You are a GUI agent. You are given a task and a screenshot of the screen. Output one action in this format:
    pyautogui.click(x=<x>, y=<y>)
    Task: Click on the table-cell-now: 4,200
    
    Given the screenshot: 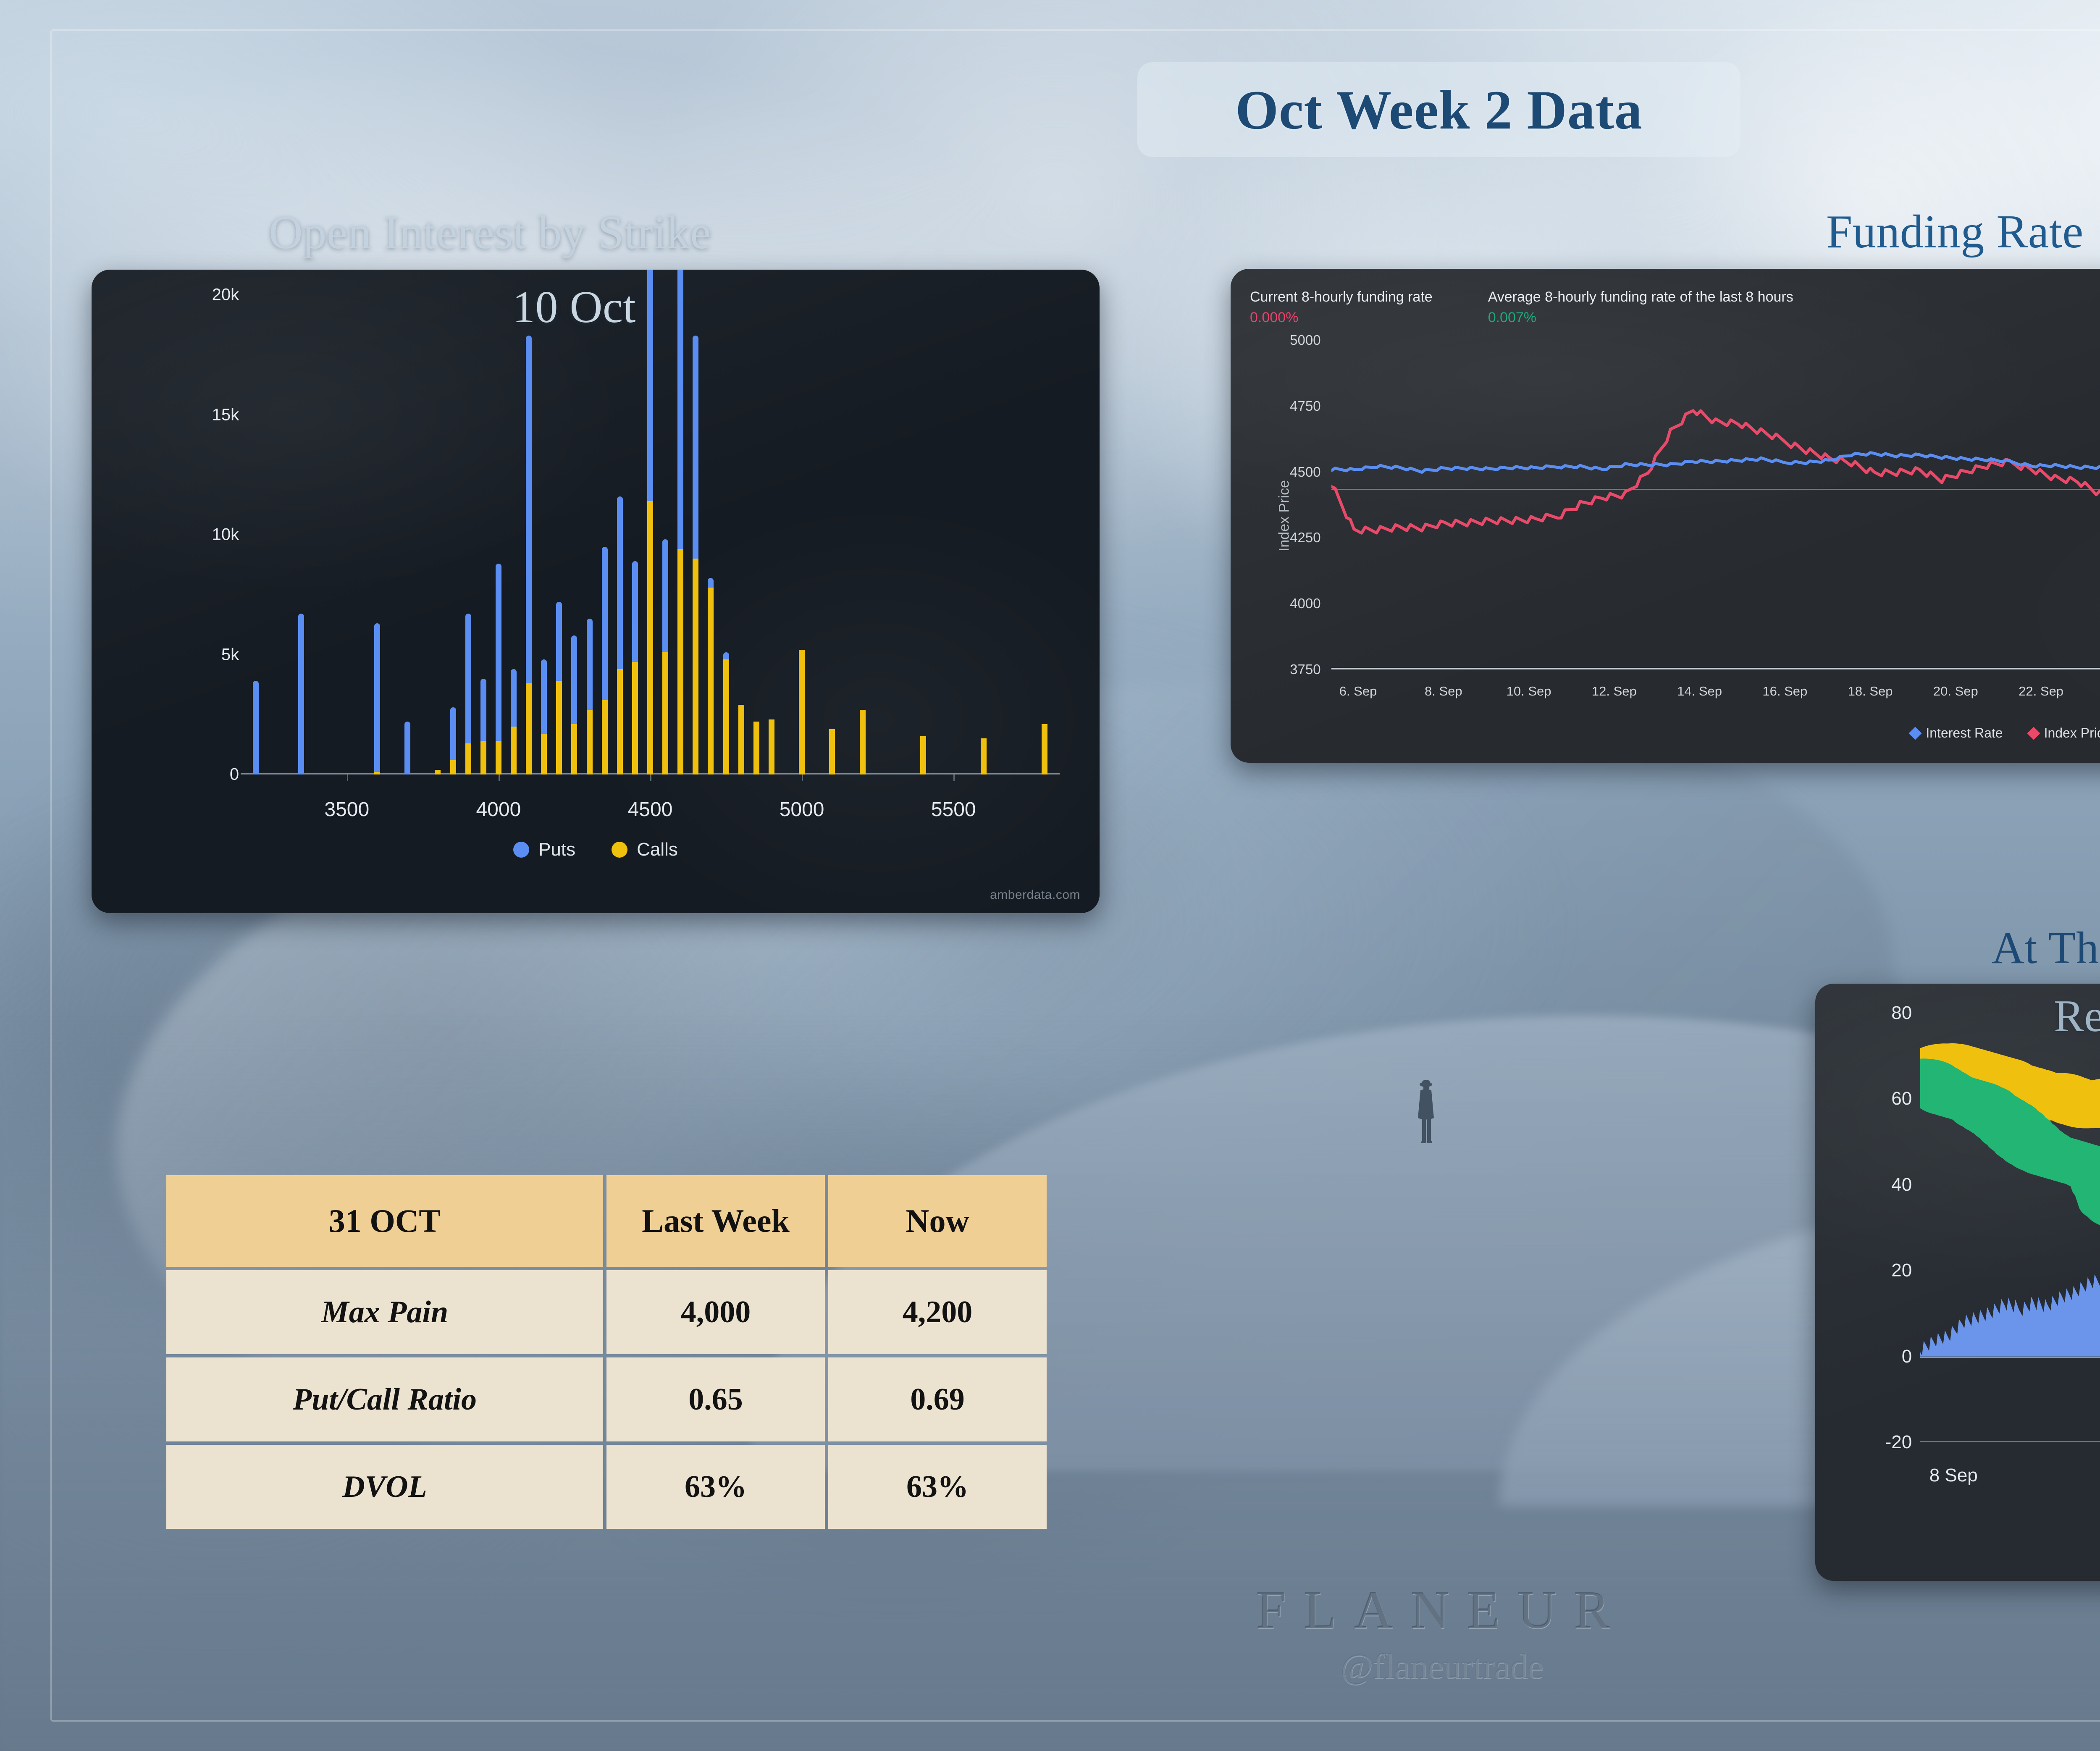 What is the action you would take?
    pyautogui.click(x=937, y=1312)
    